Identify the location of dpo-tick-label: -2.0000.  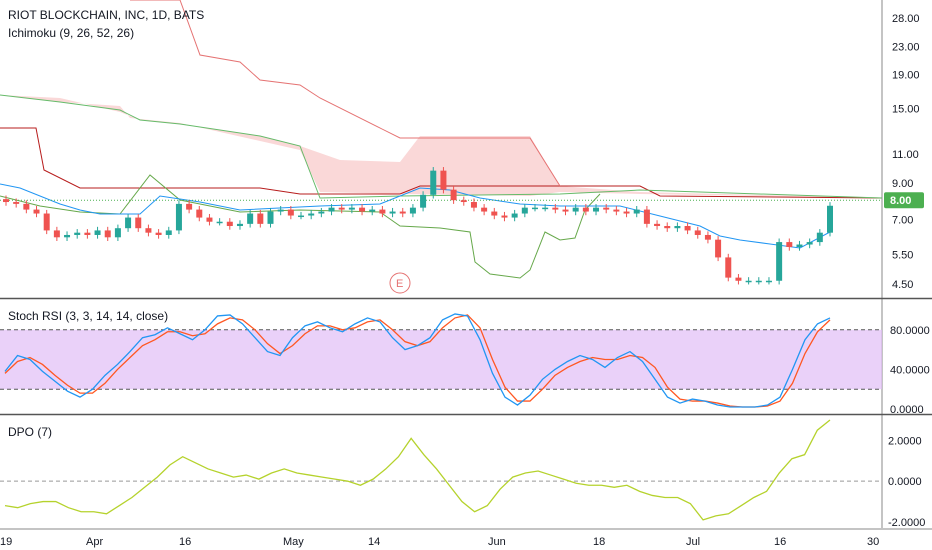
(906, 523).